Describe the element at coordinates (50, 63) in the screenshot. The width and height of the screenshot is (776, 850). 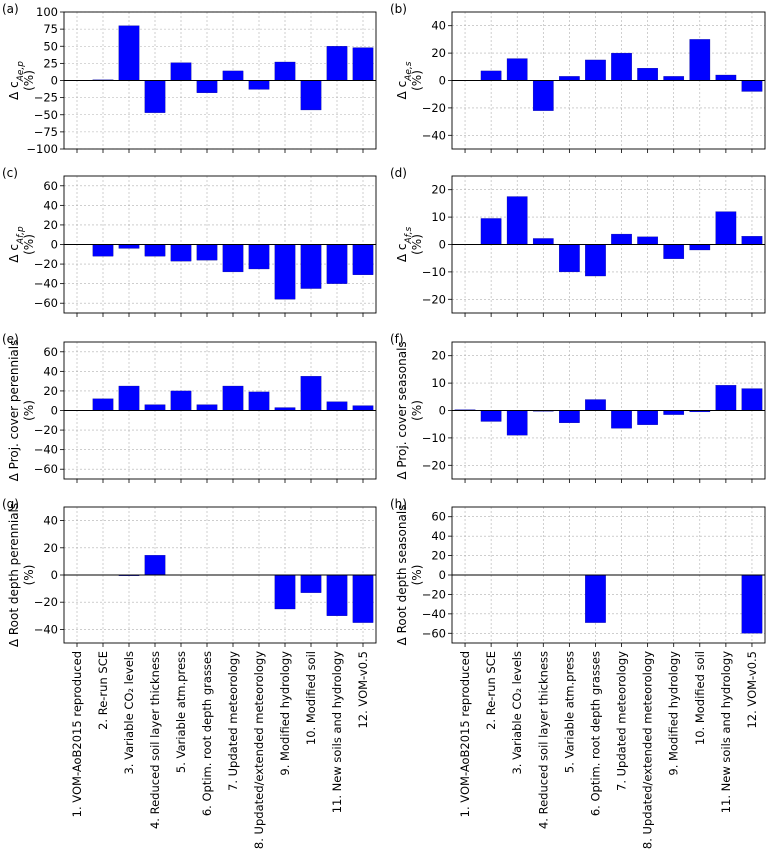
I see `y-tick-label: 25` at that location.